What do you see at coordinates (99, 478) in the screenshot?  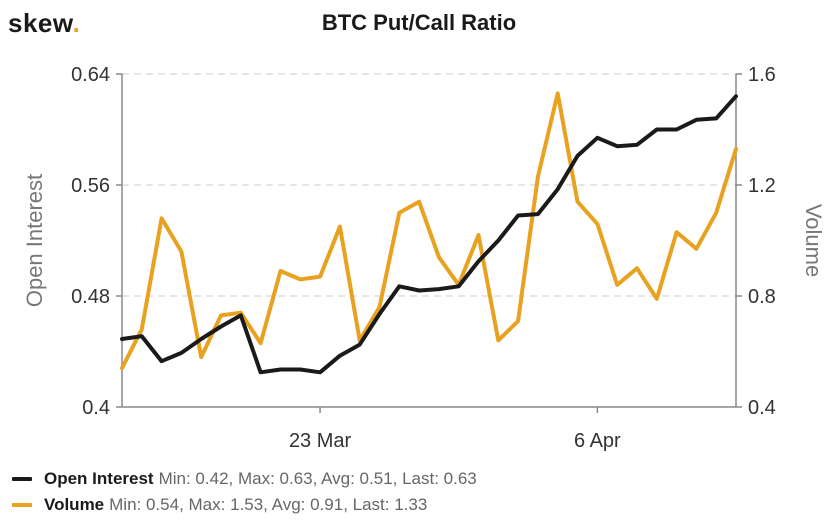 I see `legend-series-name: Open Interest` at bounding box center [99, 478].